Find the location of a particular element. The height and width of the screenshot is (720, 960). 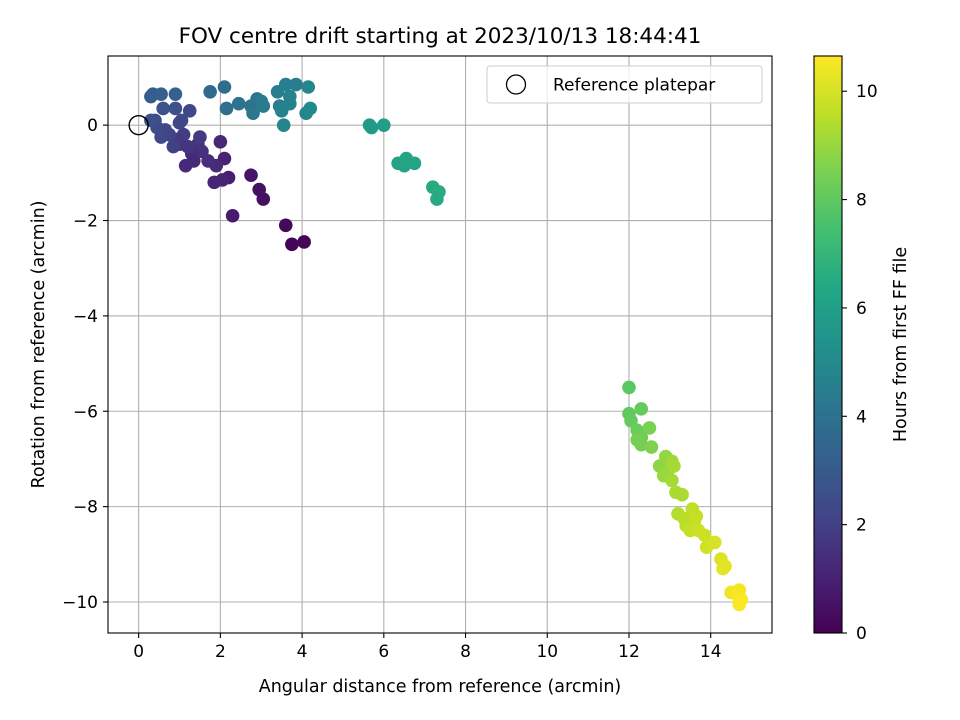

colorbar-title: Hours from first FF file is located at coordinates (901, 344).